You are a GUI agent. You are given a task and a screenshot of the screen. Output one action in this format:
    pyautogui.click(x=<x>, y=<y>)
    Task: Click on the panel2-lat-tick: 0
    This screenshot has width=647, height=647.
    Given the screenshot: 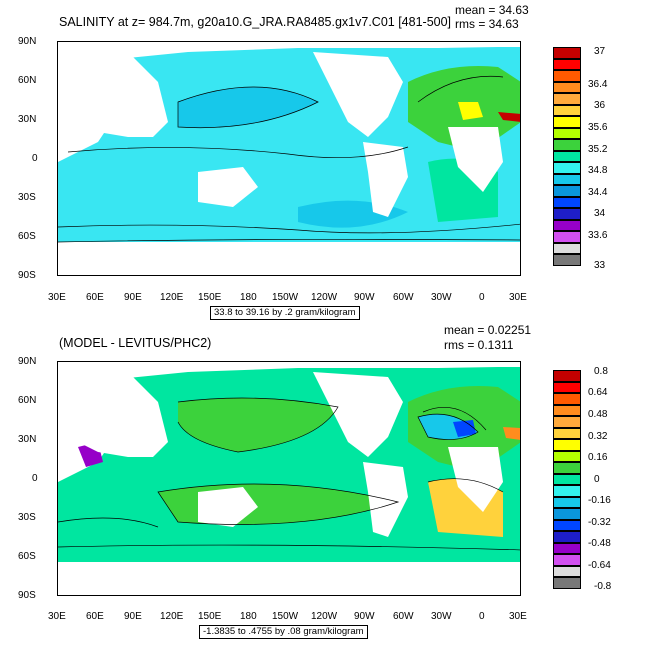 What is the action you would take?
    pyautogui.click(x=35, y=478)
    